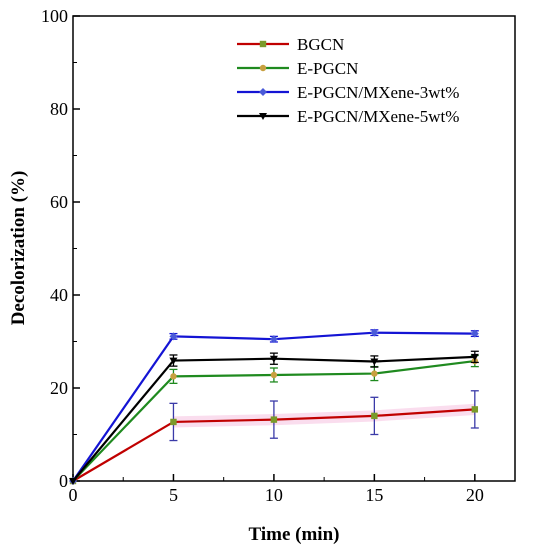 Image resolution: width=550 pixels, height=550 pixels. What do you see at coordinates (274, 495) in the screenshot?
I see `x-tick-label: 10` at bounding box center [274, 495].